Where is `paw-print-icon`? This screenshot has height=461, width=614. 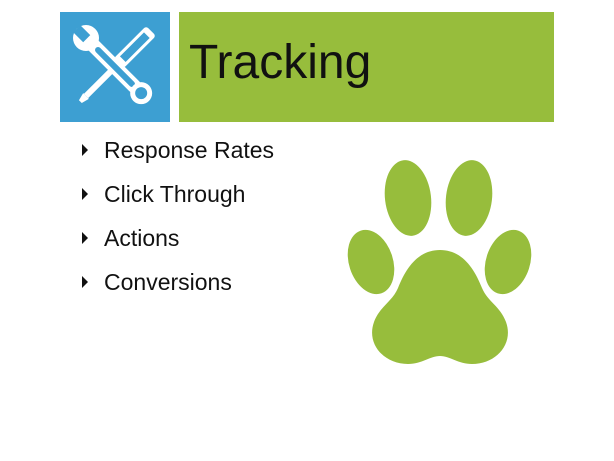 paw-print-icon is located at coordinates (439, 262).